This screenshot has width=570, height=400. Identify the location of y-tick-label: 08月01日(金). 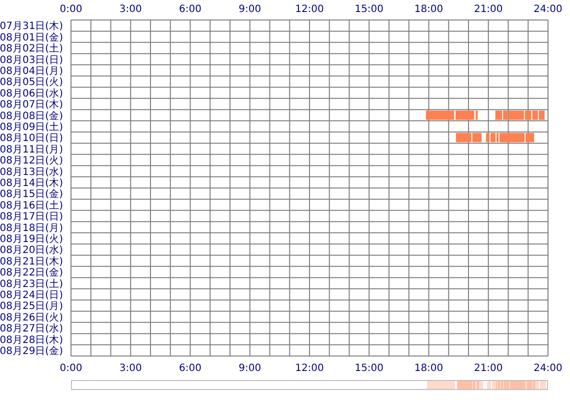
(32, 37).